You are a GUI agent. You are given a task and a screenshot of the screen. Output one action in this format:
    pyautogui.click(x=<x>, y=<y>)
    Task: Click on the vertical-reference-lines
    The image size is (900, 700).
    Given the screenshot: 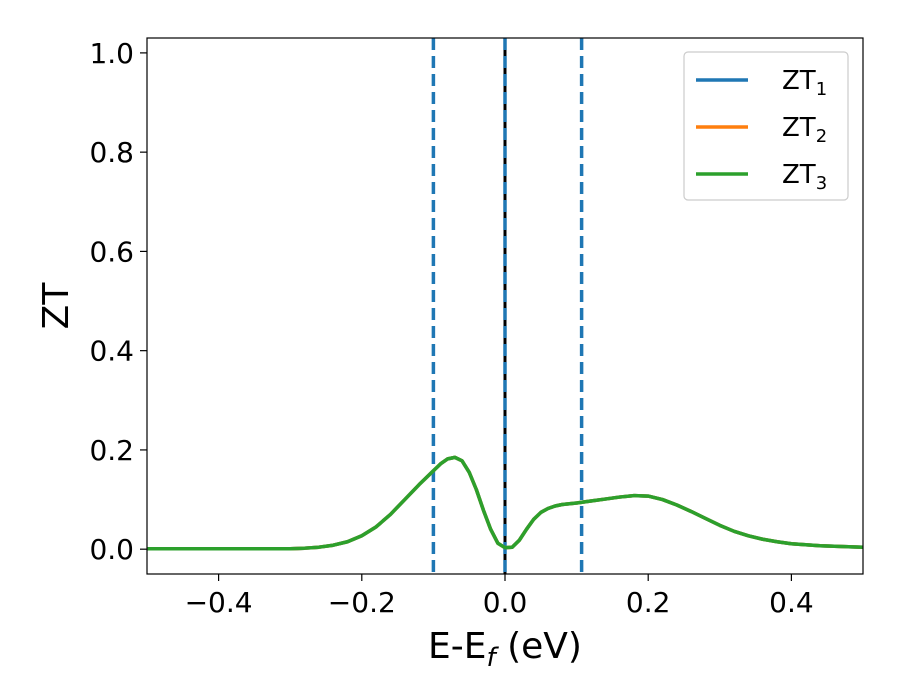 What is the action you would take?
    pyautogui.click(x=507, y=306)
    